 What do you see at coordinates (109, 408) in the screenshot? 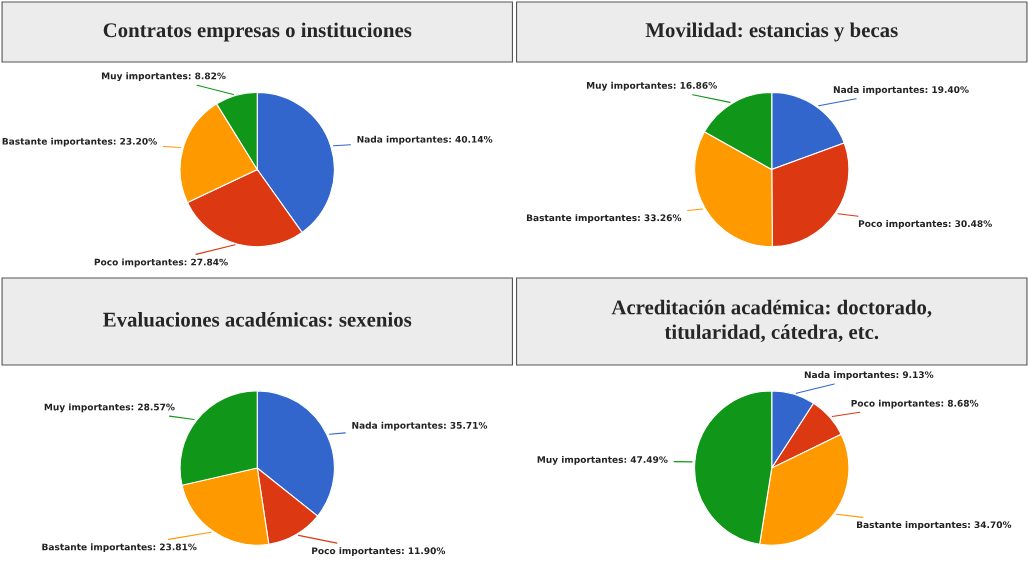
I see `slice-label: Muy importantes: 28.57%` at bounding box center [109, 408].